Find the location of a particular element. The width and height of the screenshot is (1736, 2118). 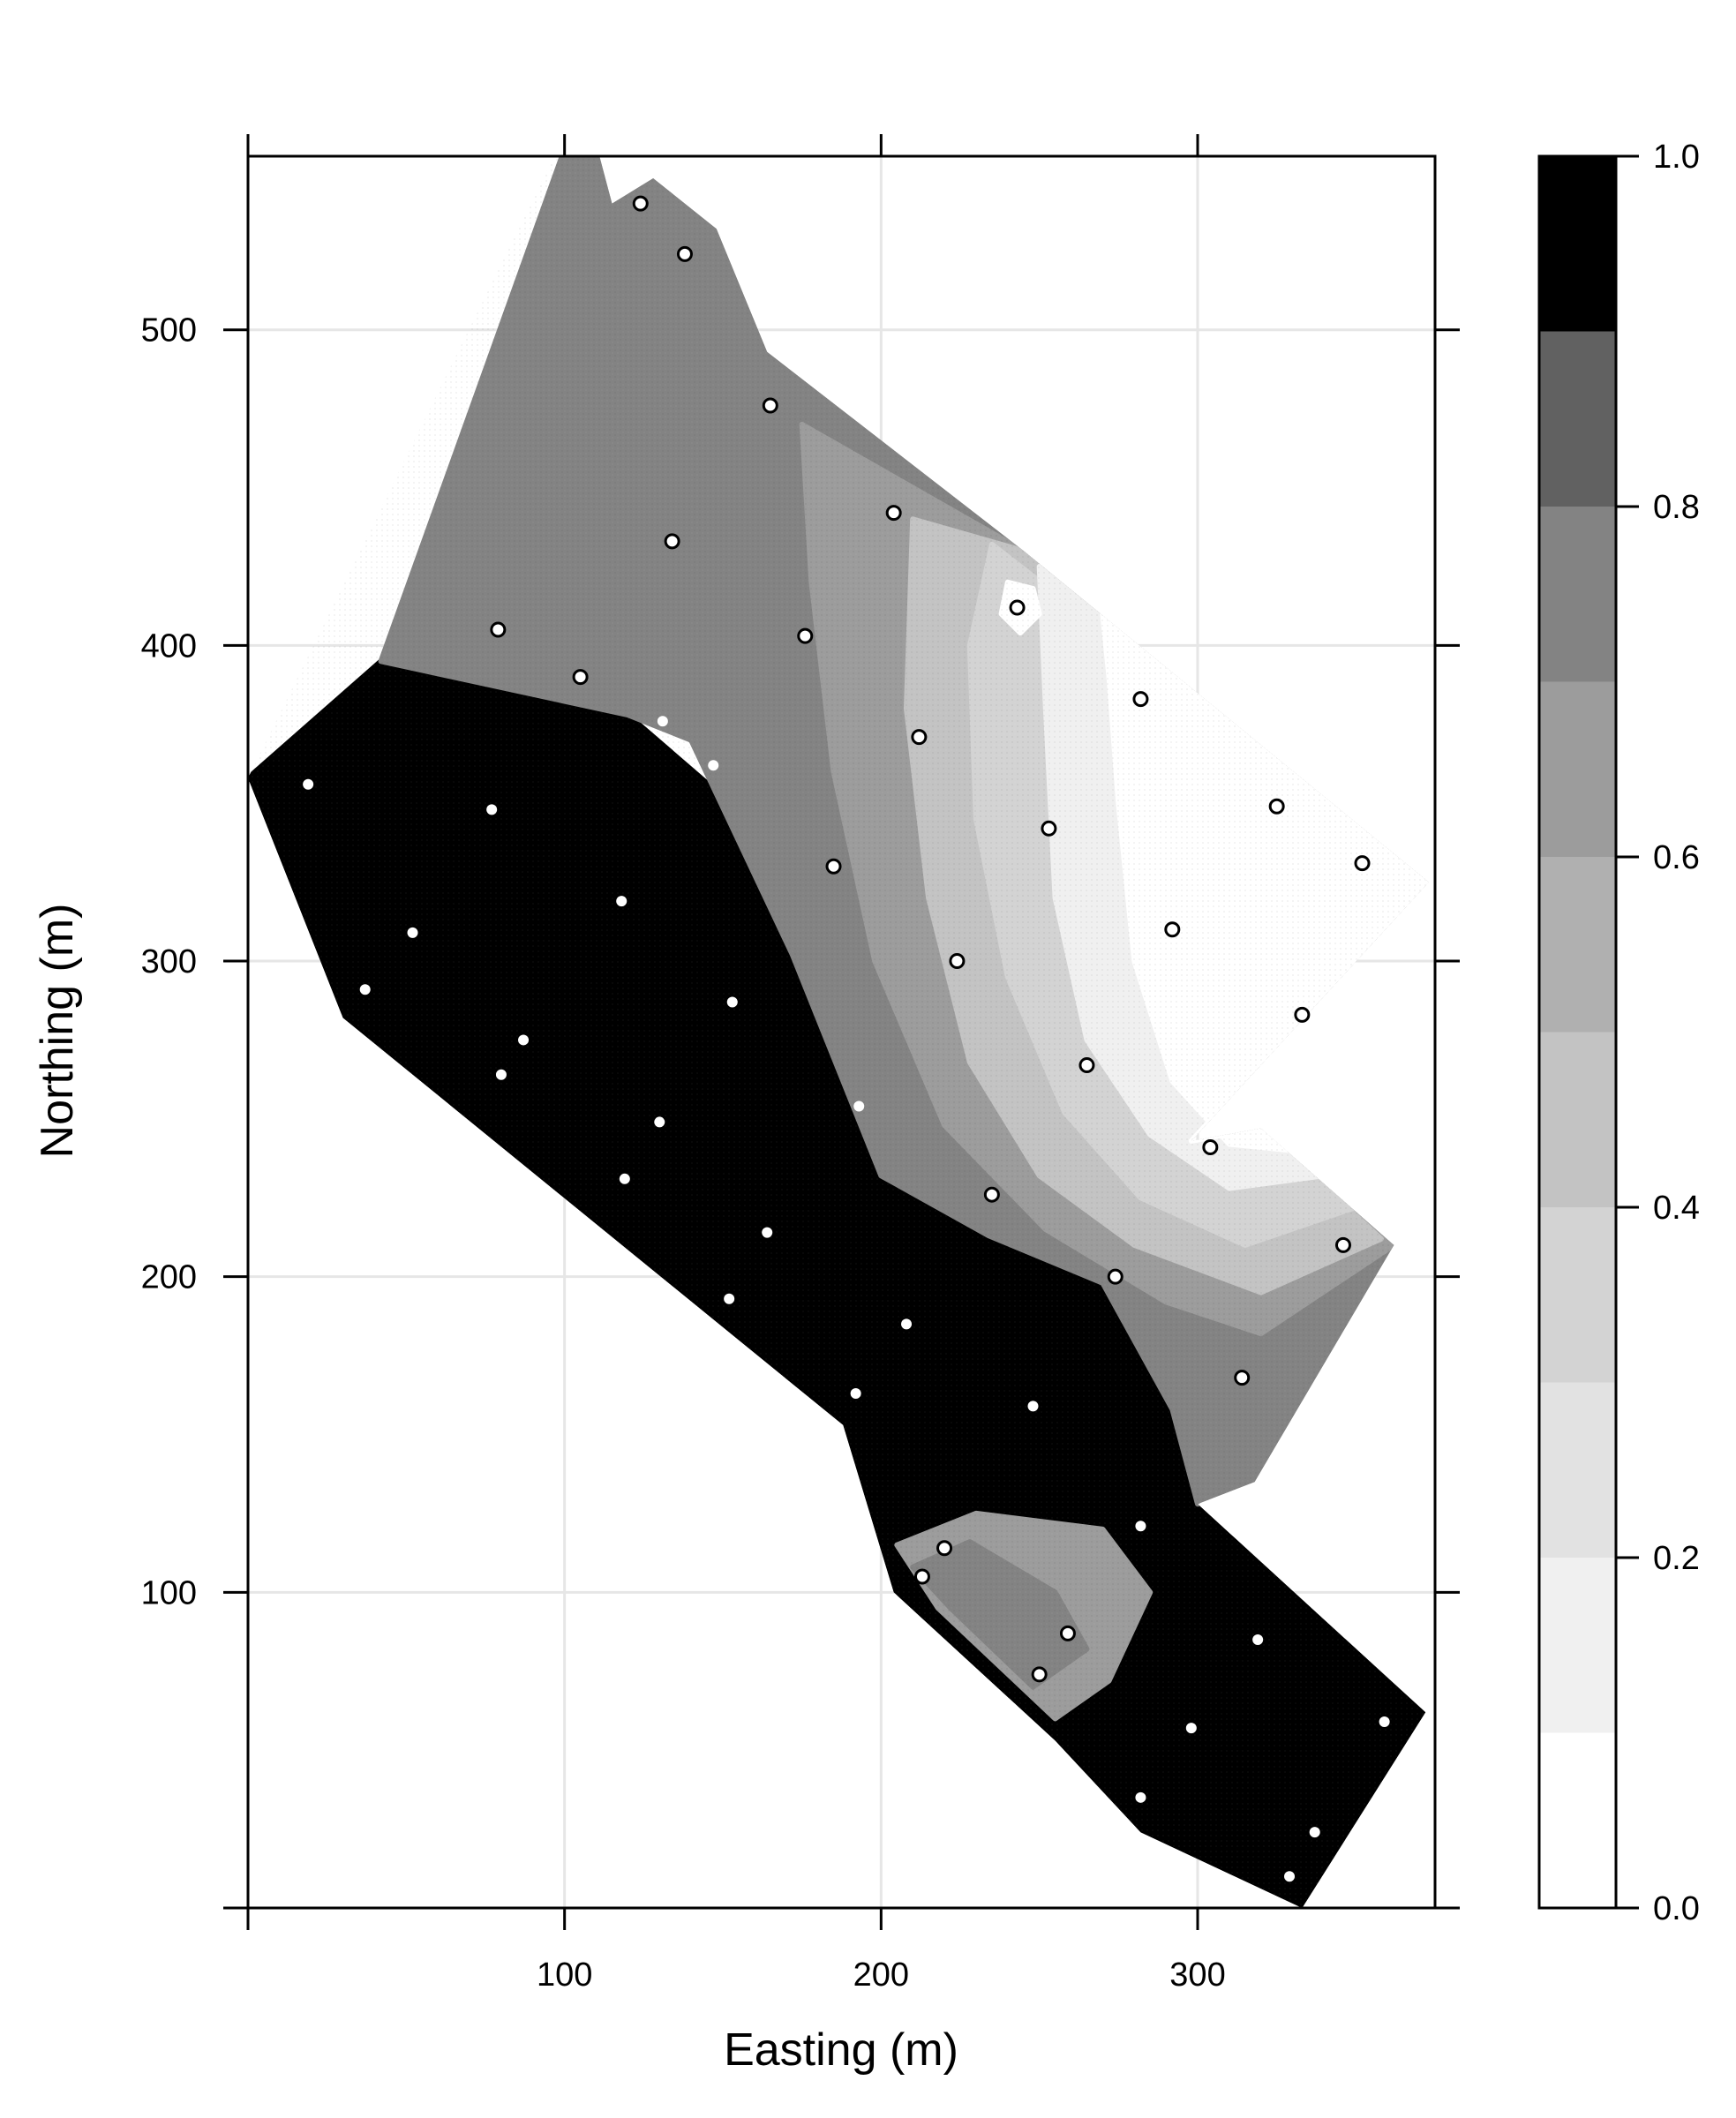

colorbar-tick-label: 0.8 is located at coordinates (1677, 507).